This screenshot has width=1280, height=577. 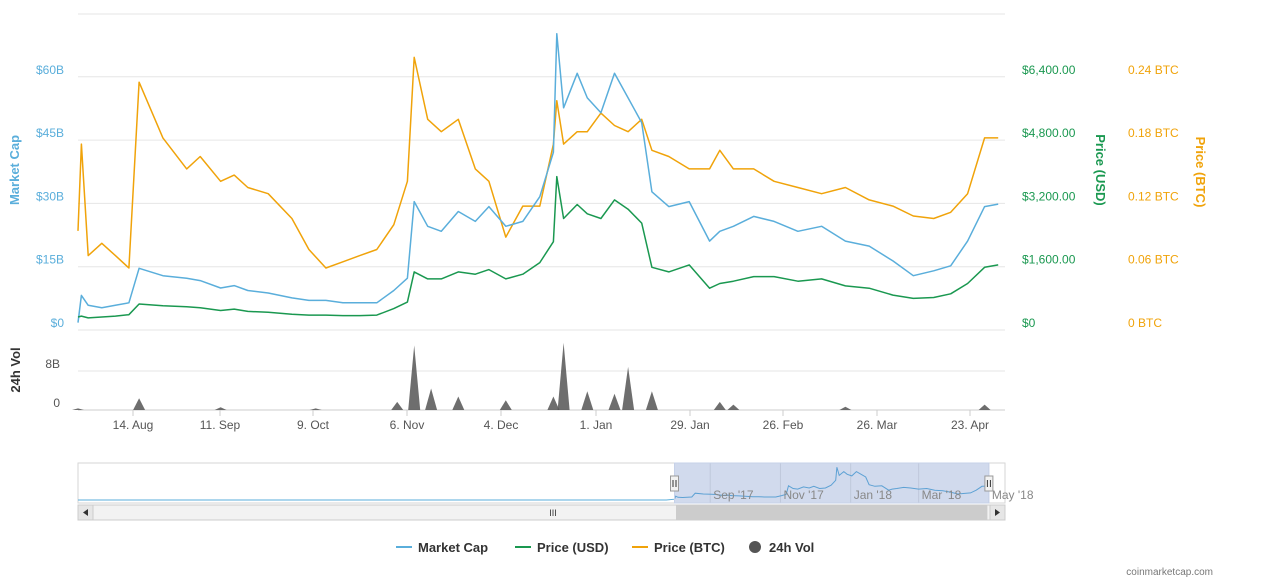 What do you see at coordinates (56, 403) in the screenshot?
I see `volume-tick-label: 0` at bounding box center [56, 403].